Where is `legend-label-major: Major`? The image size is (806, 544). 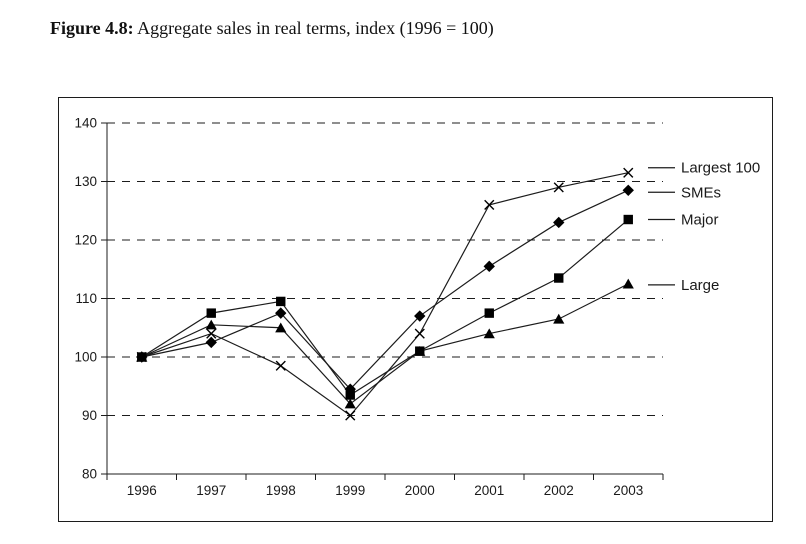 legend-label-major: Major is located at coordinates (700, 220).